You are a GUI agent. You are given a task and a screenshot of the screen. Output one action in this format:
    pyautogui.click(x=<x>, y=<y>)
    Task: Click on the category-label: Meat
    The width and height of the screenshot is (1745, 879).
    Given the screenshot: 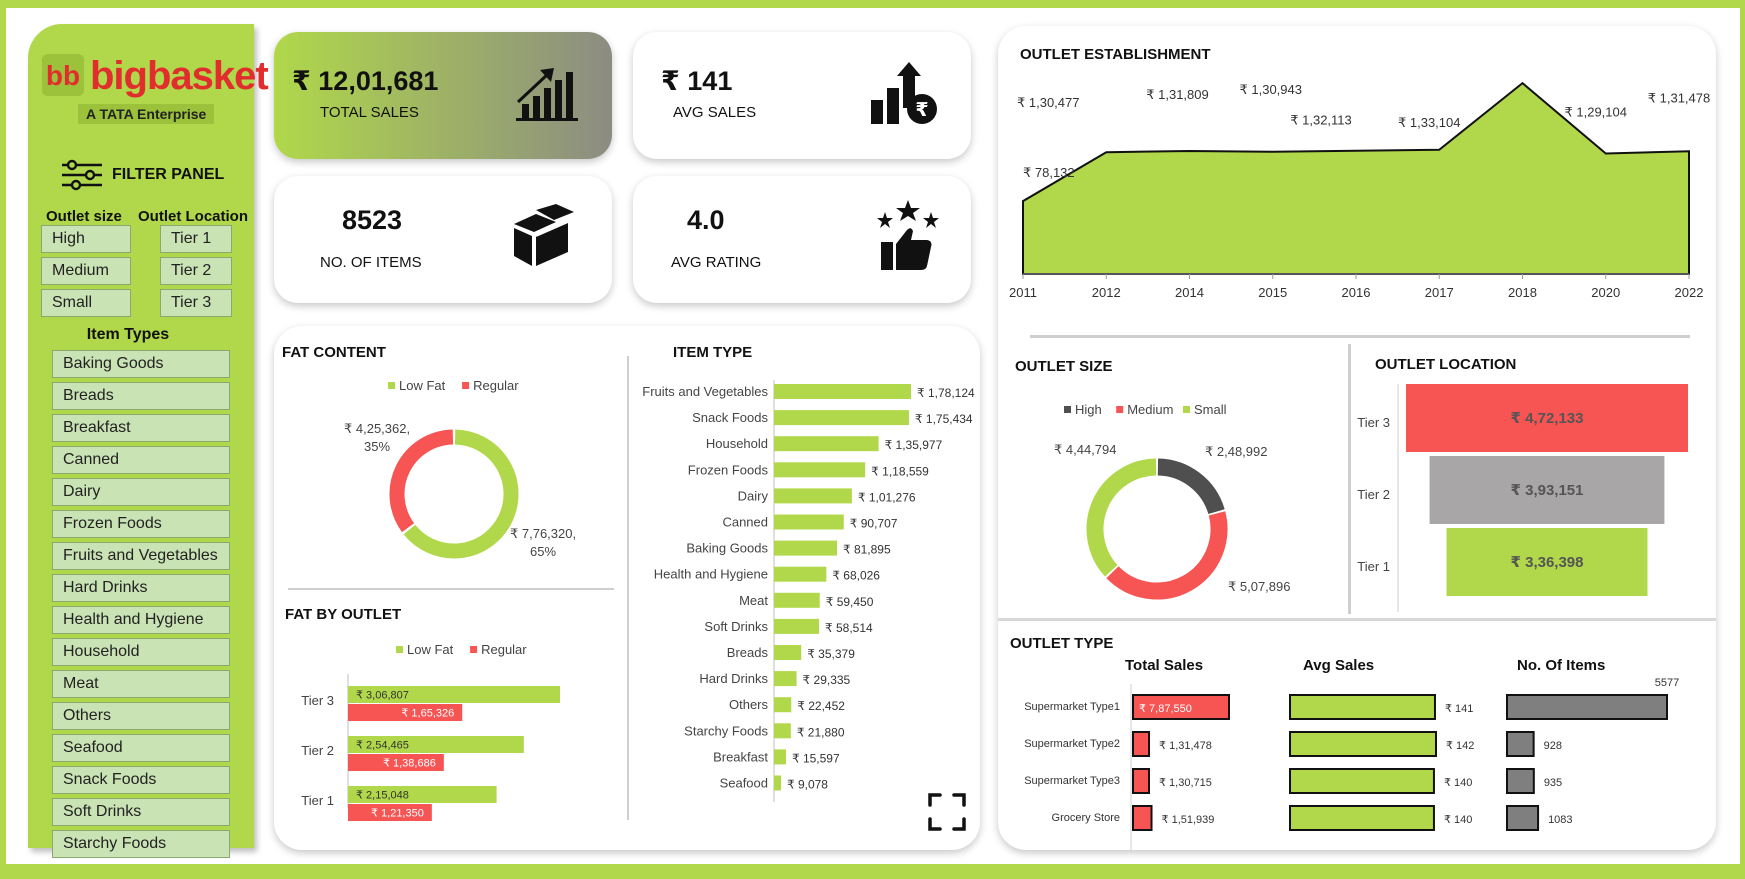 What is the action you would take?
    pyautogui.click(x=753, y=600)
    